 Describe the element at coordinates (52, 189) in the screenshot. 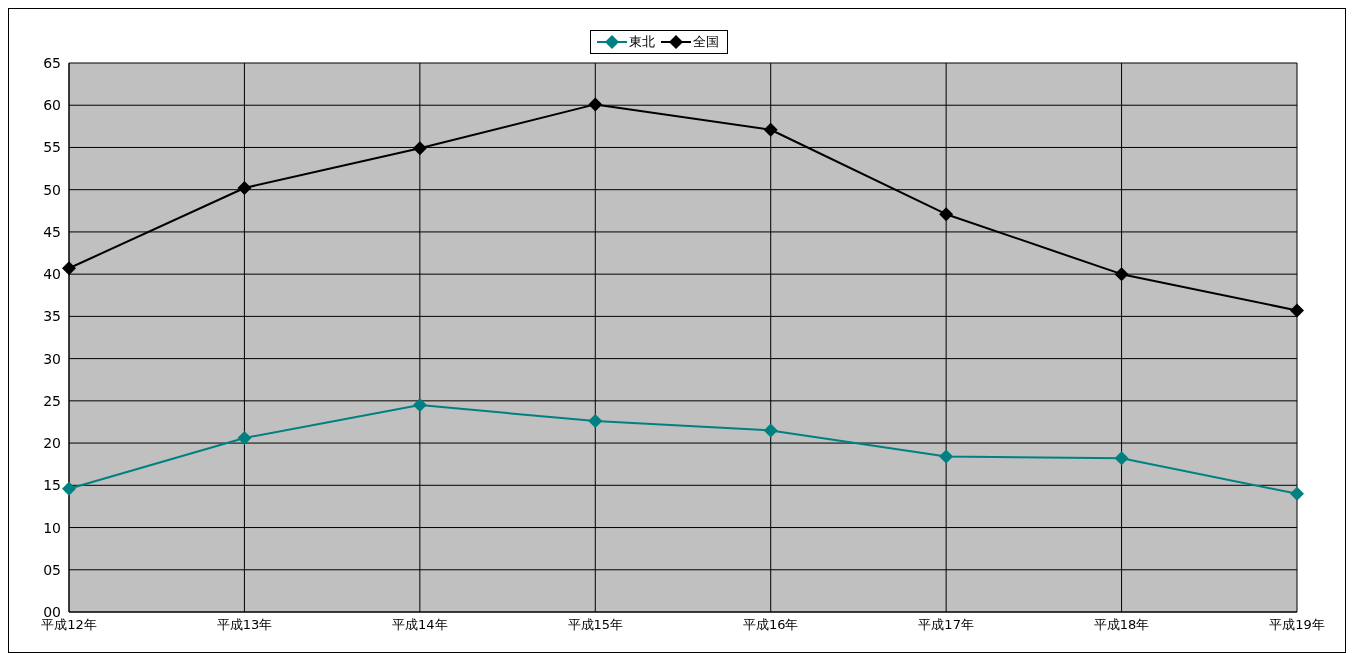

I see `y-tick-label: 50` at that location.